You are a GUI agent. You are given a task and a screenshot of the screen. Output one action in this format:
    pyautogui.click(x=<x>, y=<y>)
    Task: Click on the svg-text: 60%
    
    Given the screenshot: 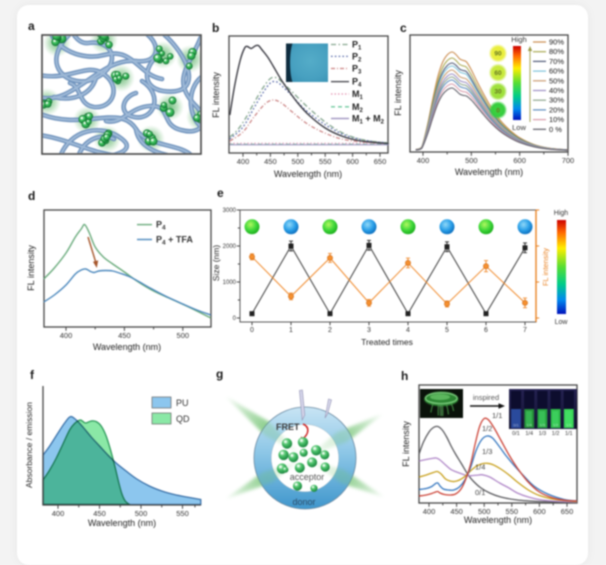 What is the action you would take?
    pyautogui.click(x=556, y=71)
    